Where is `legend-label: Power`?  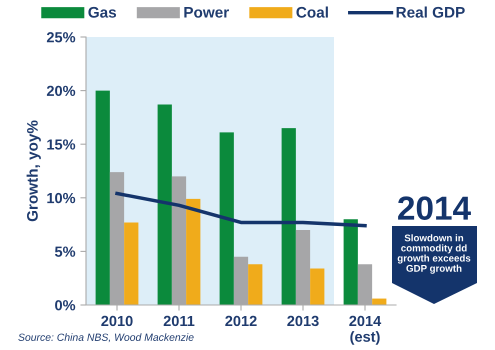
legend-label: Power is located at coordinates (206, 12).